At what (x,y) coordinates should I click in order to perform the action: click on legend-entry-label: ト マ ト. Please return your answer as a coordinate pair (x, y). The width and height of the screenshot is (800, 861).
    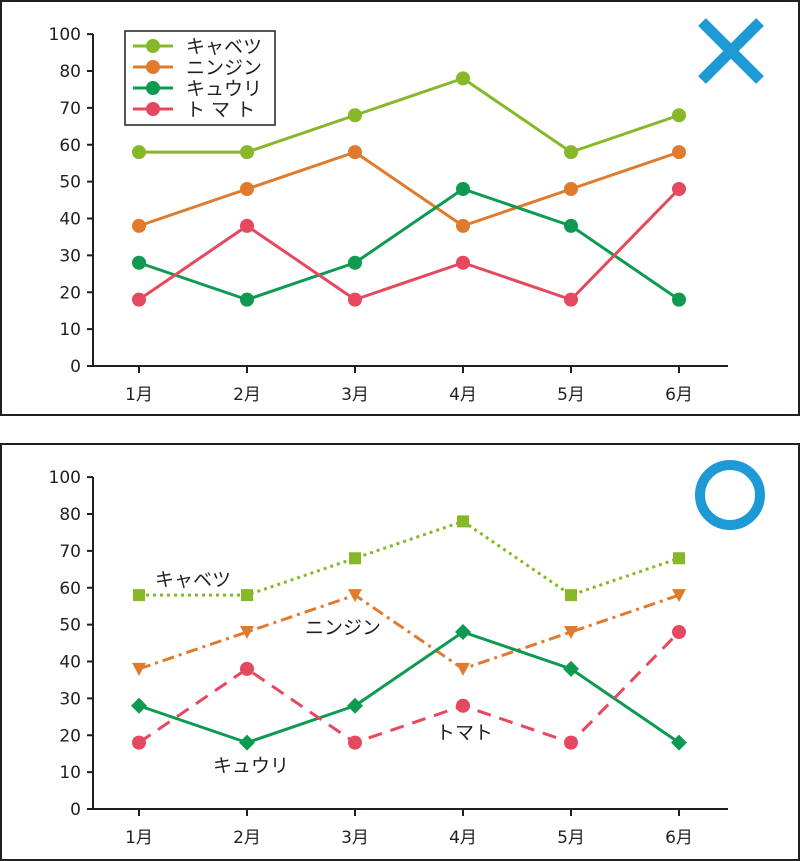
    Looking at the image, I should click on (220, 110).